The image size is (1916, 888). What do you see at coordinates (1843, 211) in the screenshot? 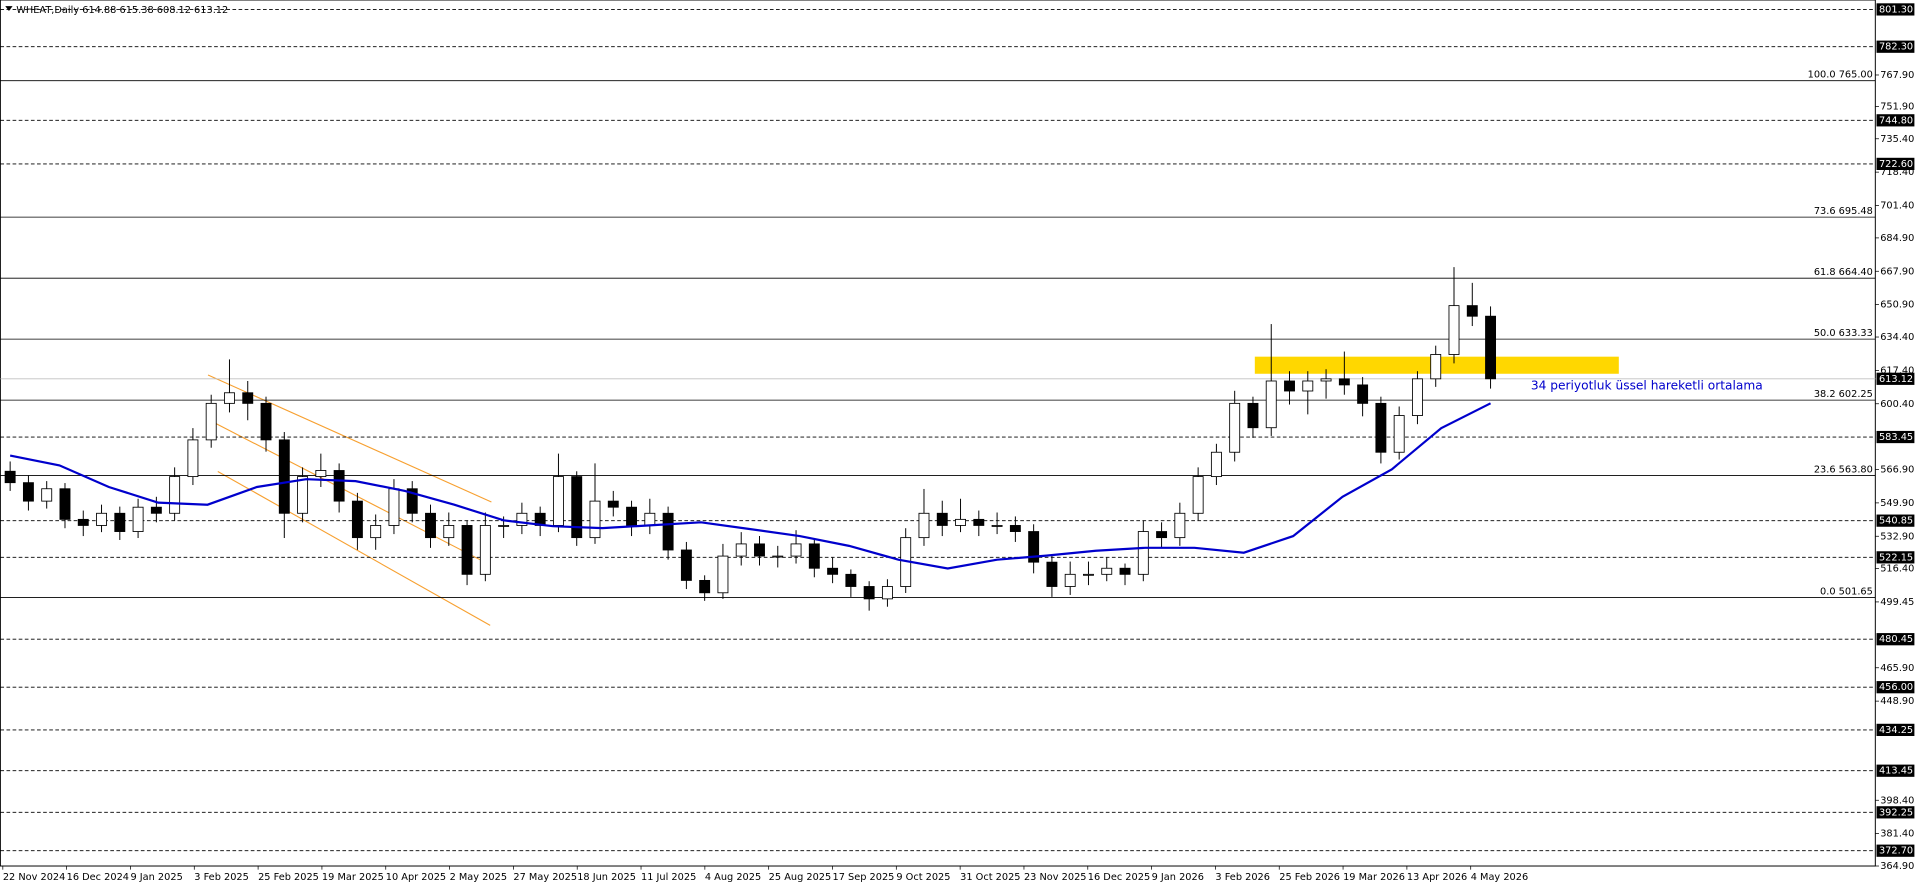
I see `fib-label: 73.6 695.48` at bounding box center [1843, 211].